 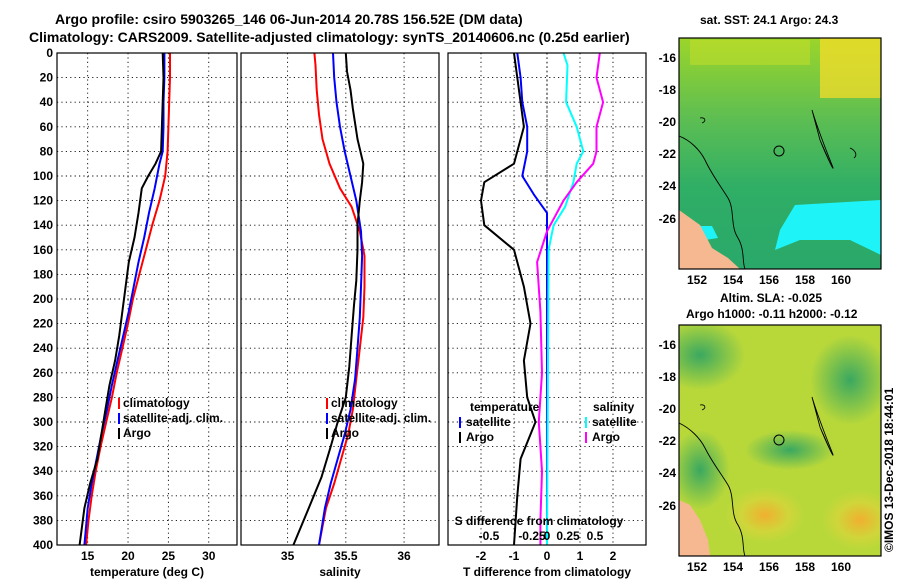 What do you see at coordinates (209, 556) in the screenshot?
I see `x-tick-label: 30` at bounding box center [209, 556].